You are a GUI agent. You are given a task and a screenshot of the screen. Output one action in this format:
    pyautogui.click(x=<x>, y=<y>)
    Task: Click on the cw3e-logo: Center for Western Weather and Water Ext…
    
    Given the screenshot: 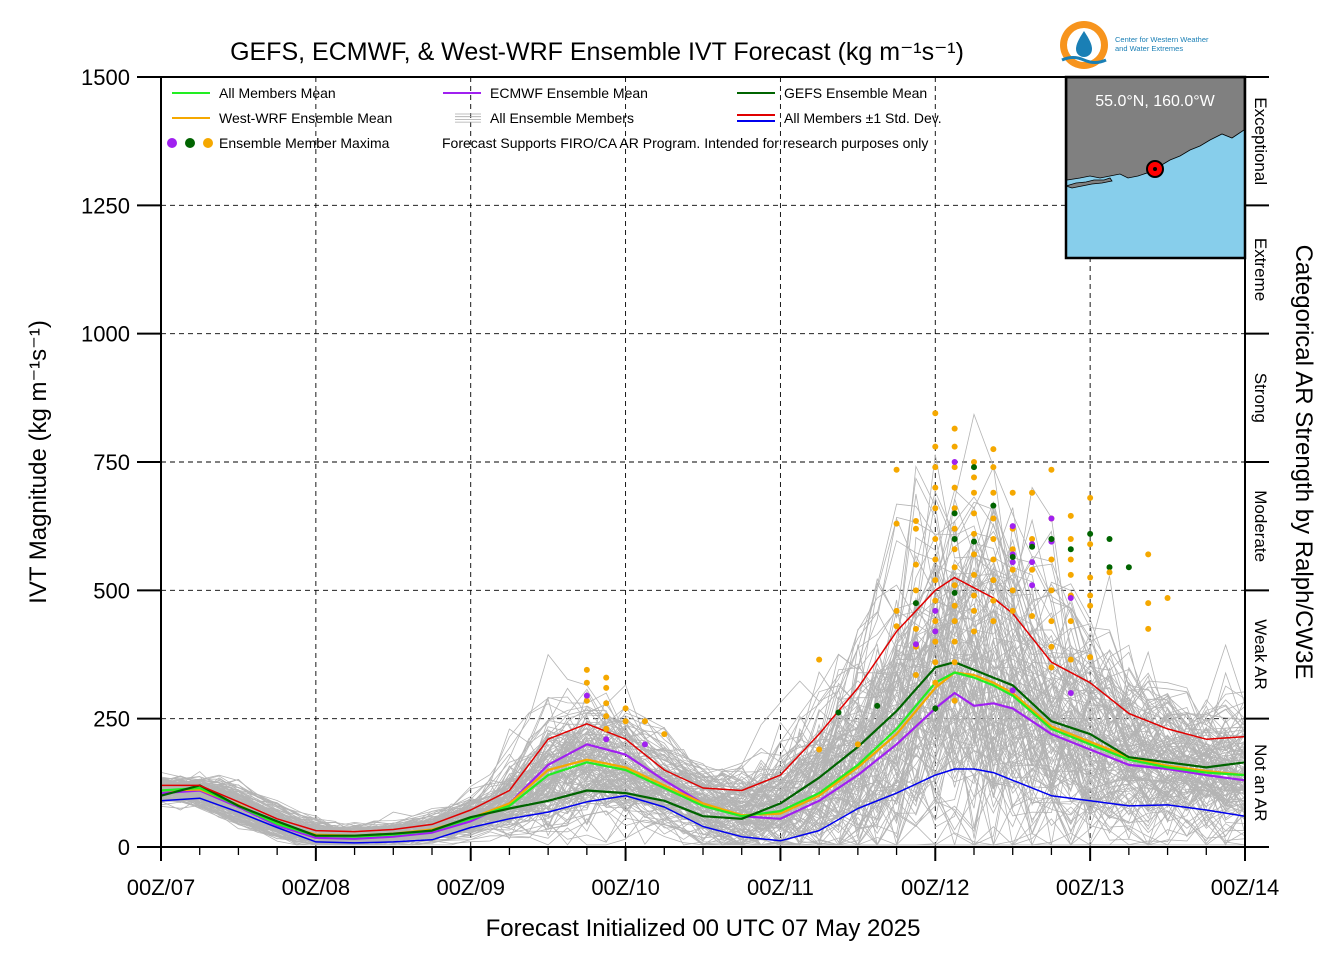 What is the action you would take?
    pyautogui.click(x=1134, y=45)
    